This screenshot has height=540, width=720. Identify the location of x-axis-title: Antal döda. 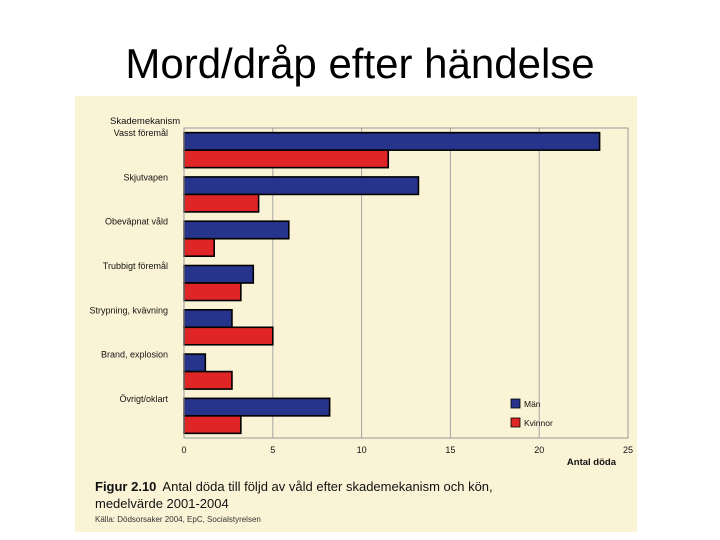
(592, 462).